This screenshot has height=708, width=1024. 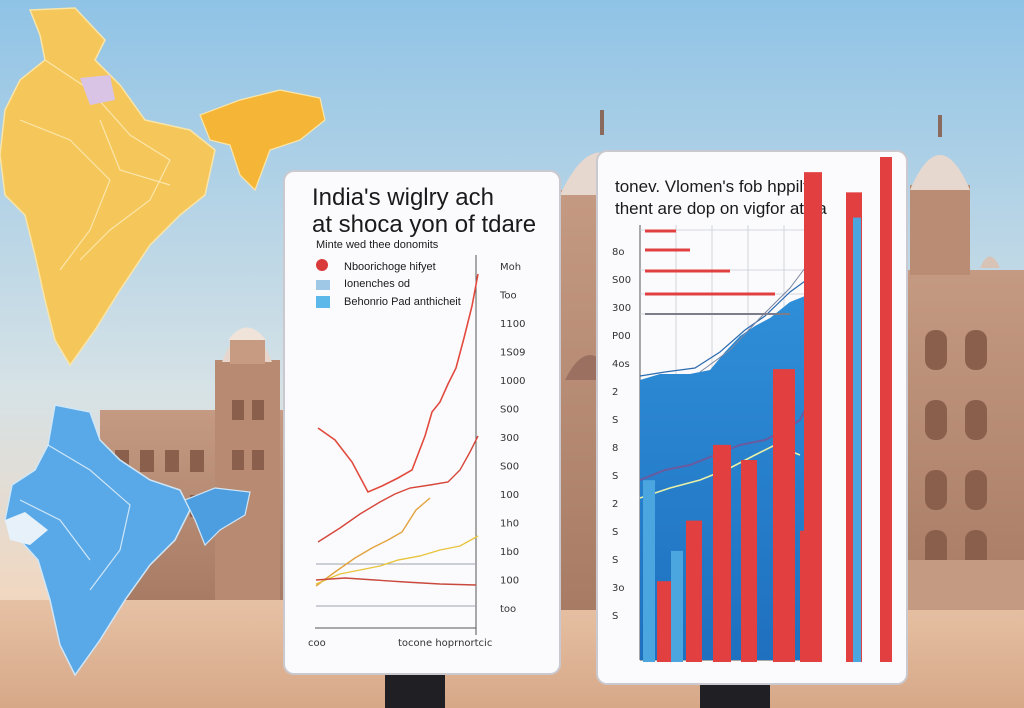 I want to click on right-board-title-line2: thent are dop on vigfor atiha, so click(x=721, y=208).